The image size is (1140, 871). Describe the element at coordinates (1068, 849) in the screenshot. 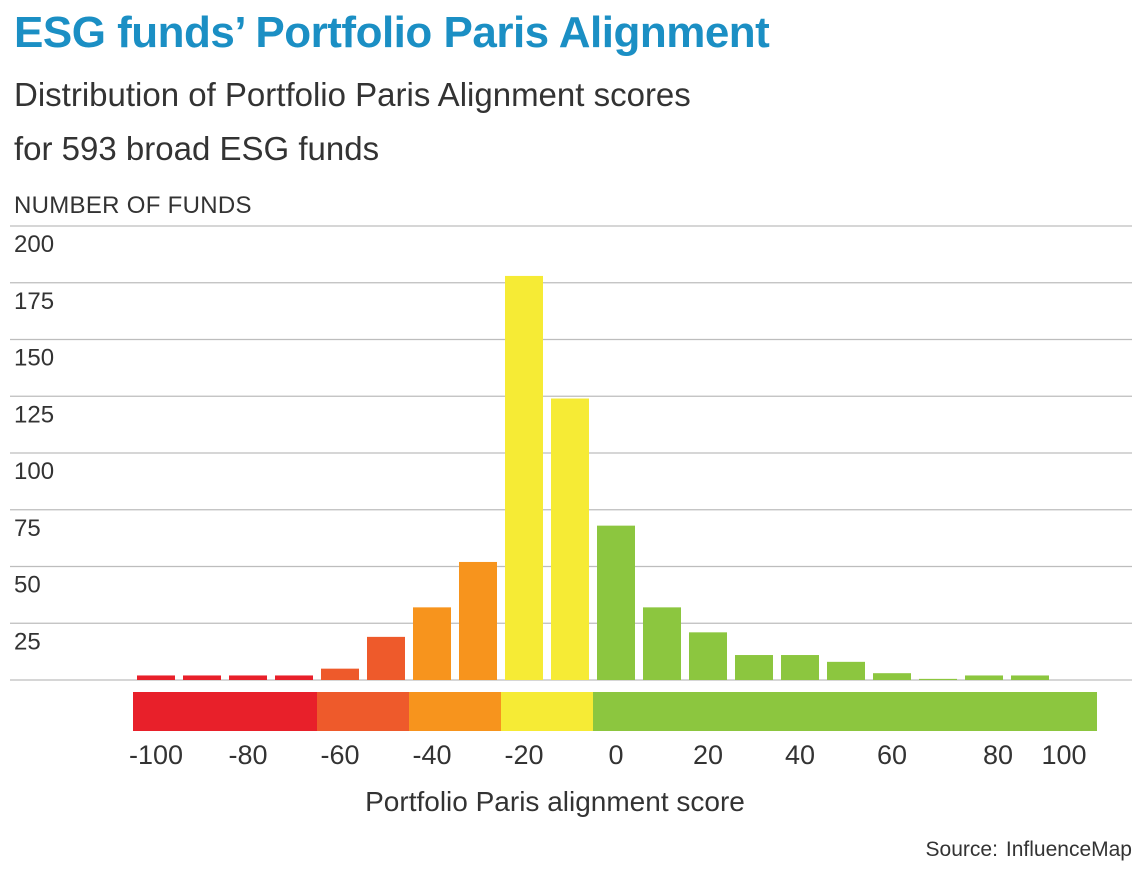

I see `source-value: InfluenceMap` at that location.